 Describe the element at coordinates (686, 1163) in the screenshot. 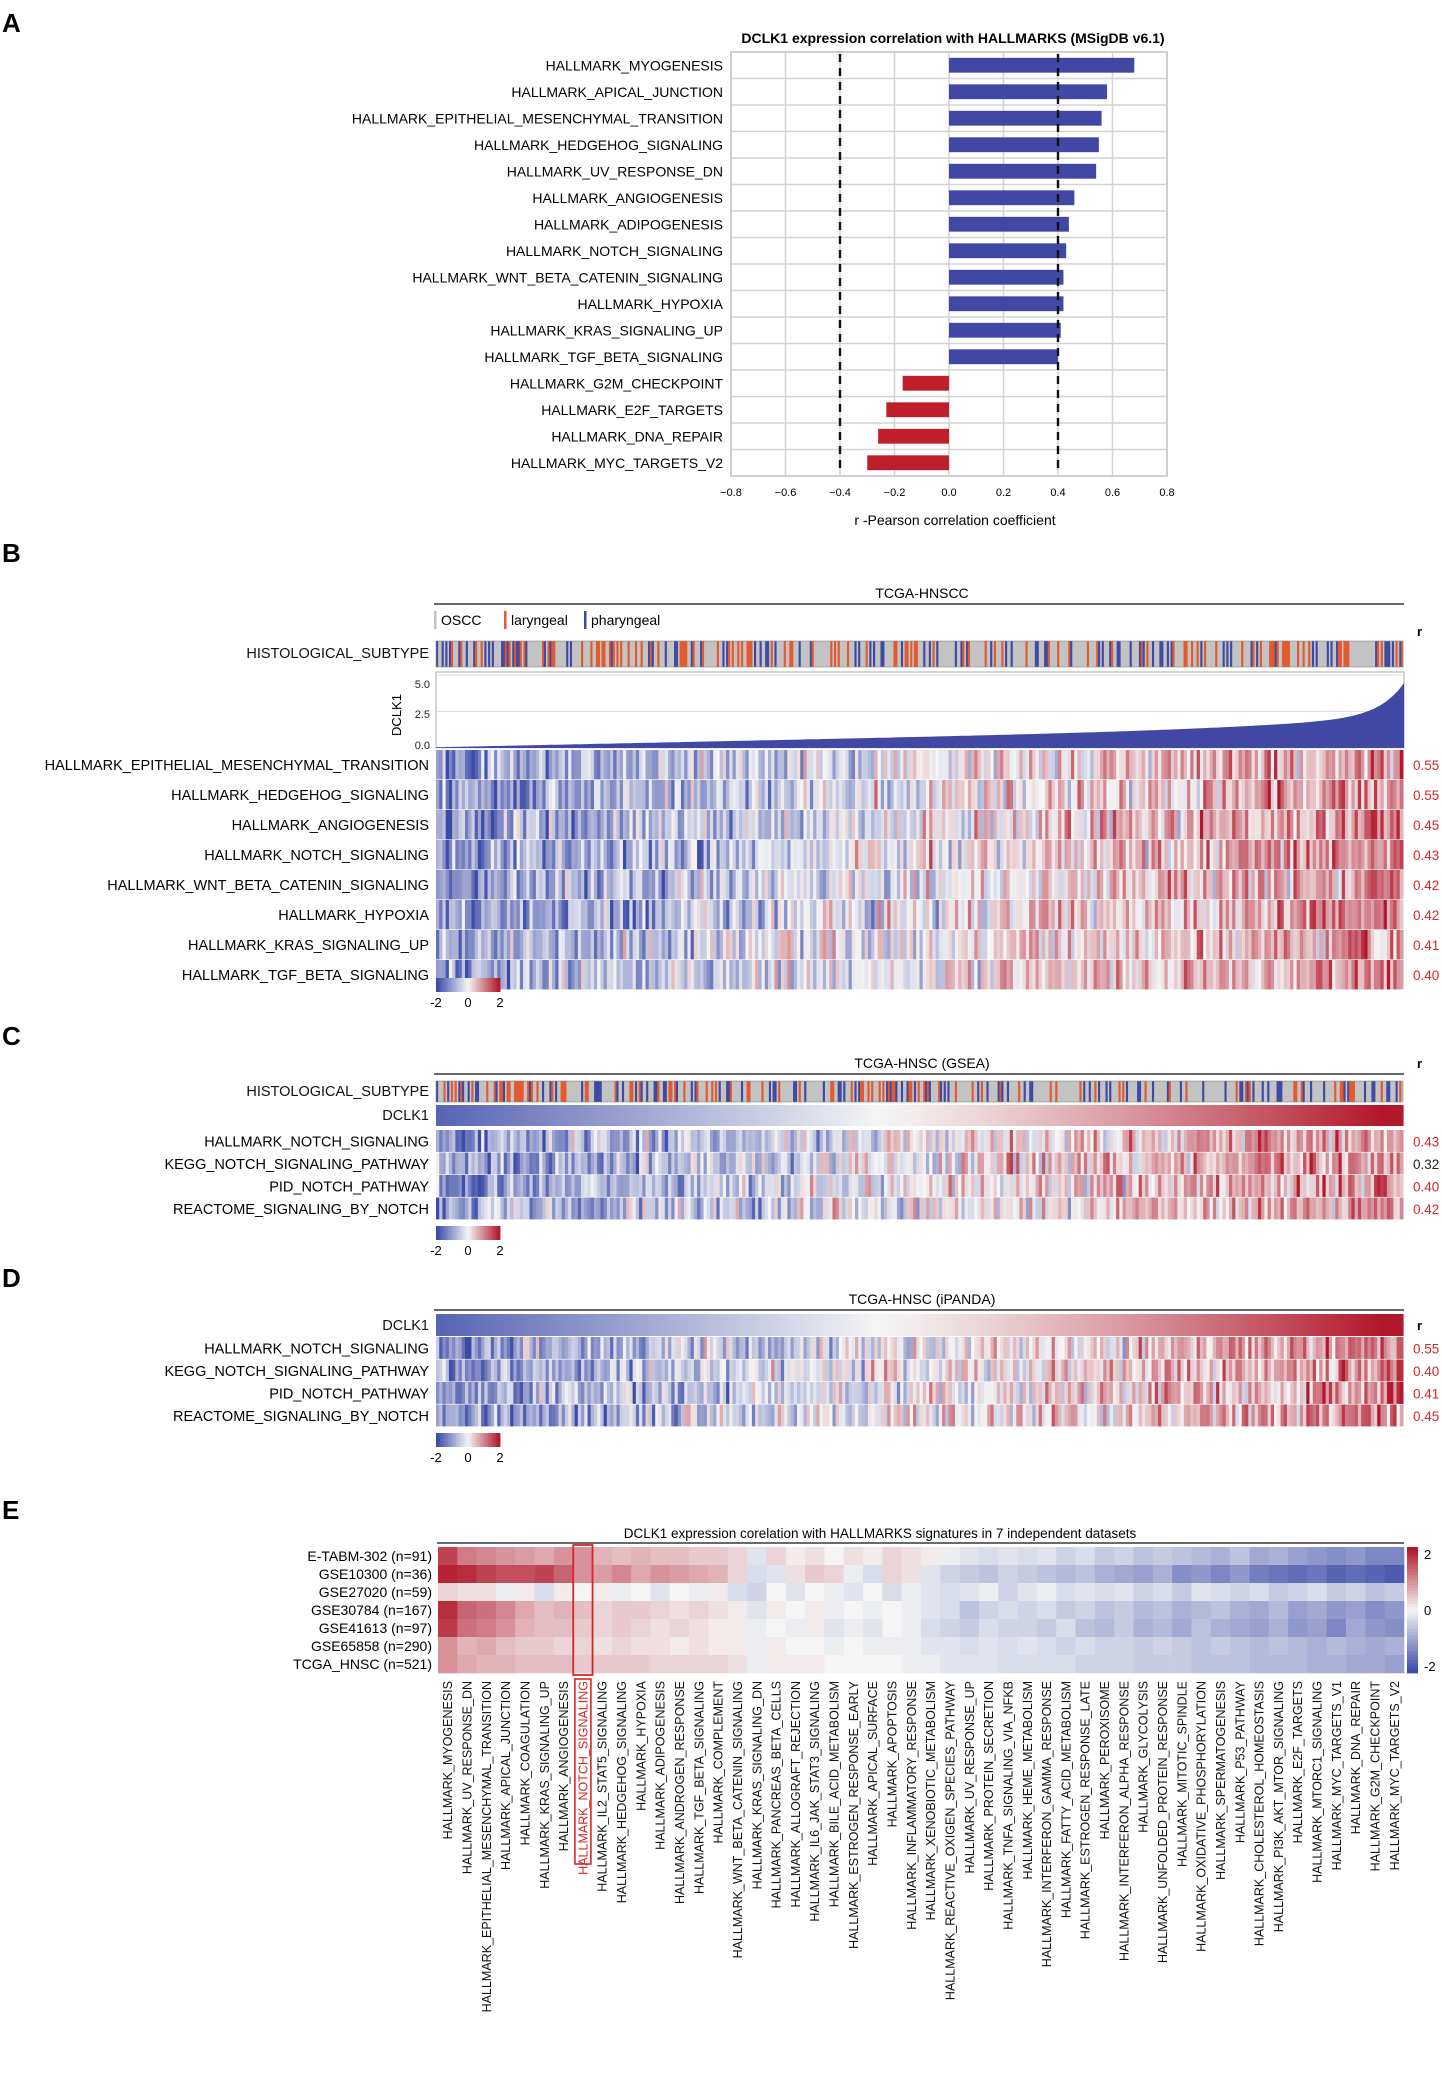

I see `C-heat-r1-c77` at that location.